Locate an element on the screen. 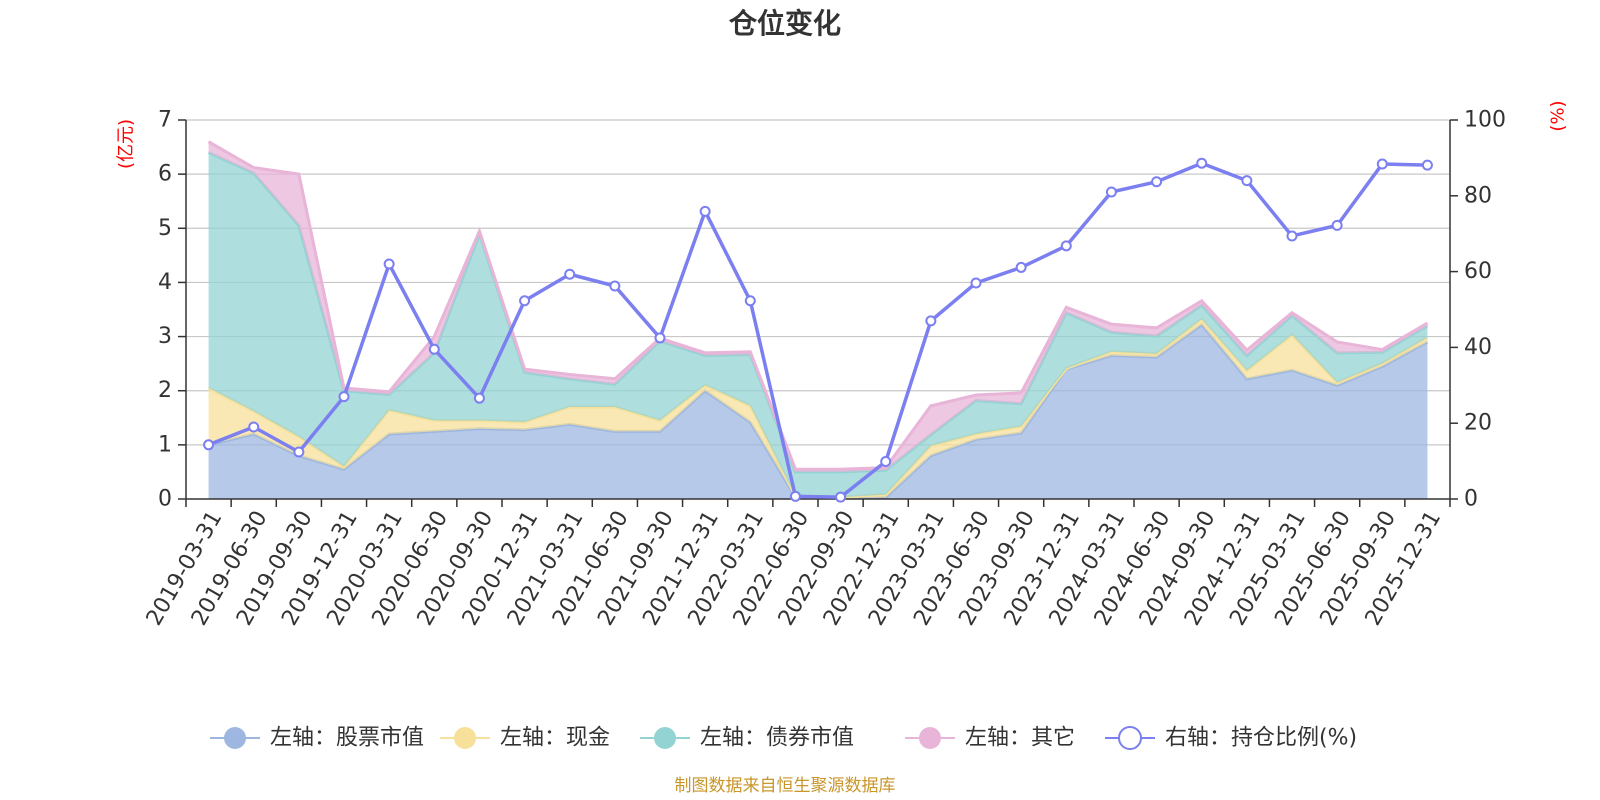 The image size is (1600, 800). left-tick-label: 5 is located at coordinates (165, 228).